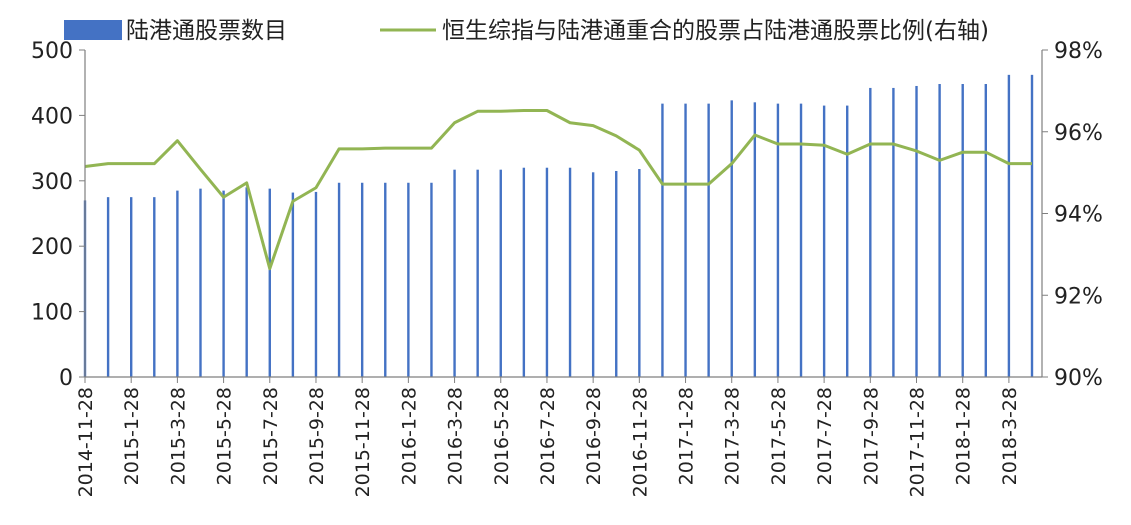 The image size is (1131, 525). Describe the element at coordinates (93, 30) in the screenshot. I see `legend-bar-swatch` at that location.